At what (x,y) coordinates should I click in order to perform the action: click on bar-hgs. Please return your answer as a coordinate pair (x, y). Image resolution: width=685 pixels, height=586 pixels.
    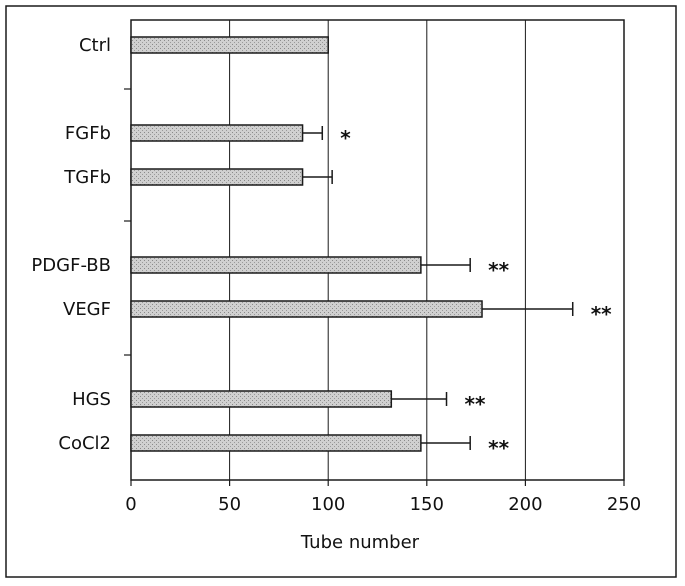
    Looking at the image, I should click on (261, 399).